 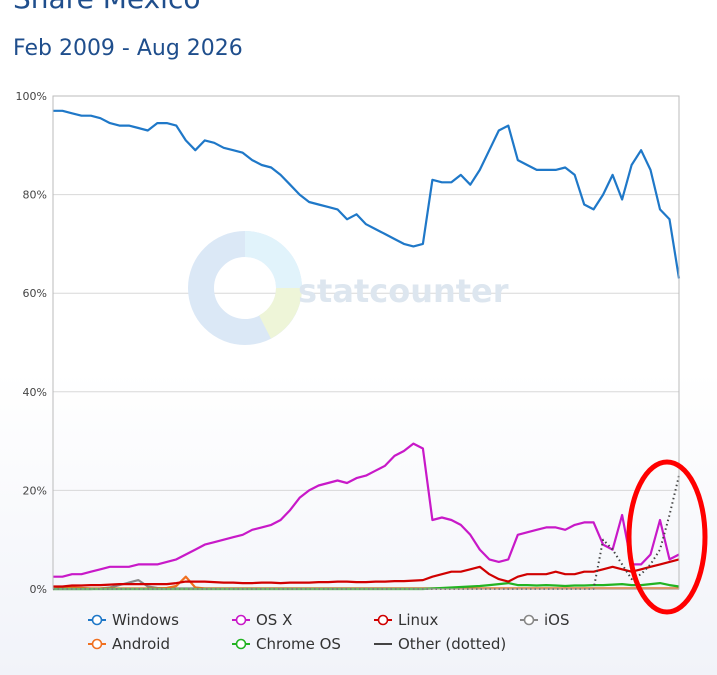 I want to click on legend-item: Android, so click(x=129, y=644).